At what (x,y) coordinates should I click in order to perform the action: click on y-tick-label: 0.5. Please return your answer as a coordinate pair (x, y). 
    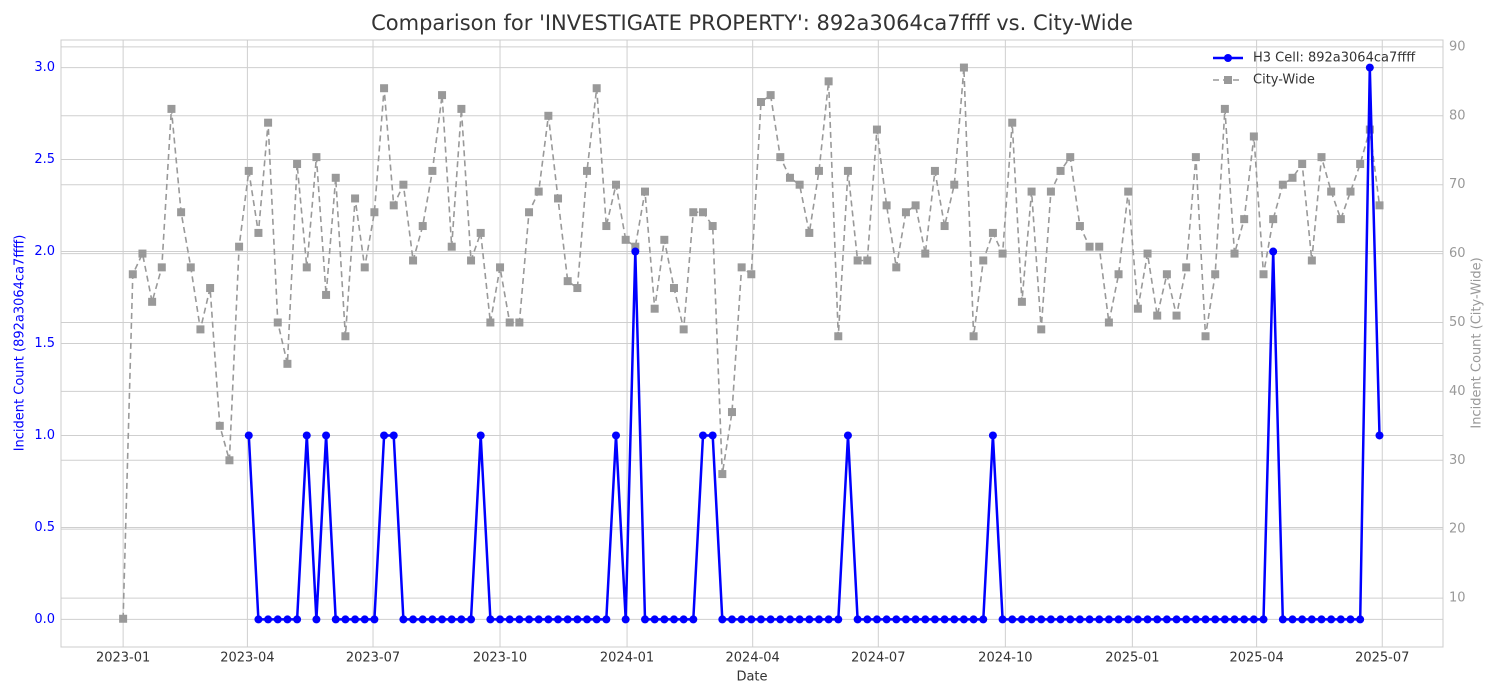
    Looking at the image, I should click on (44, 527).